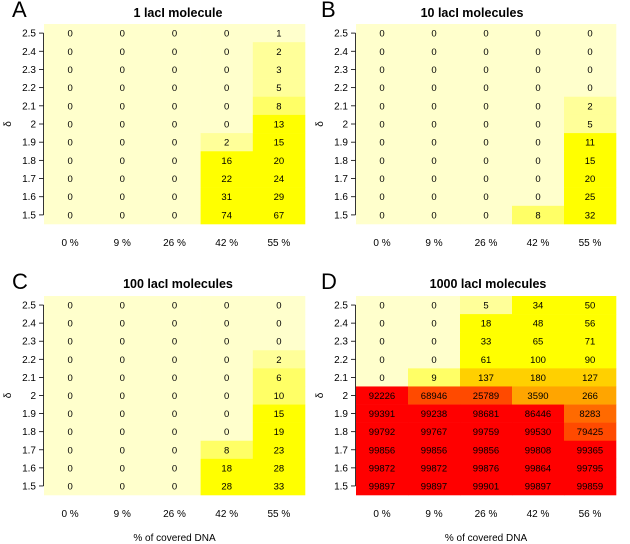  I want to click on x-tick-label: 9 %, so click(122, 514).